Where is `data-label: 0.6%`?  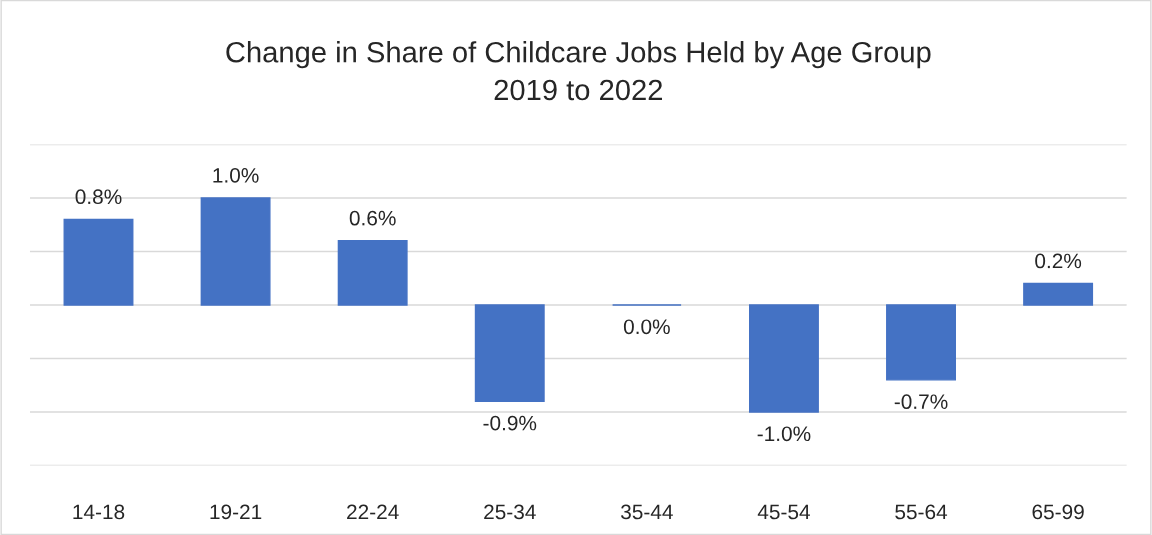 data-label: 0.6% is located at coordinates (372, 218).